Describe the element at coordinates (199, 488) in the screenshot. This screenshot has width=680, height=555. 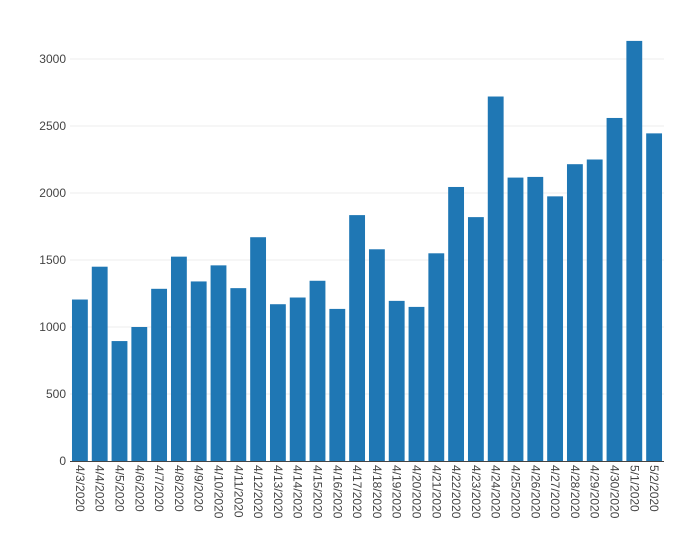
I see `x-tick-label: 4/9/2020` at that location.